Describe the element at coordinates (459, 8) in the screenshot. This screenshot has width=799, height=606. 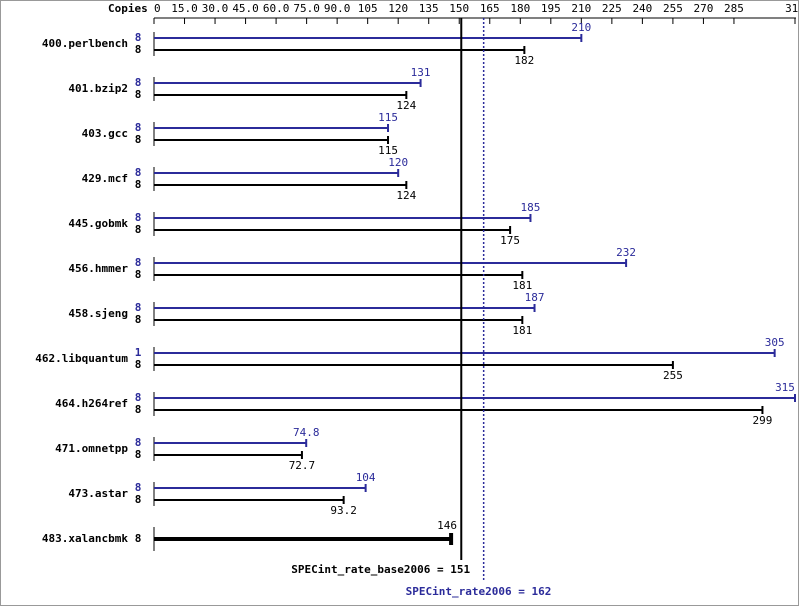
I see `x-tick-label: 150` at that location.